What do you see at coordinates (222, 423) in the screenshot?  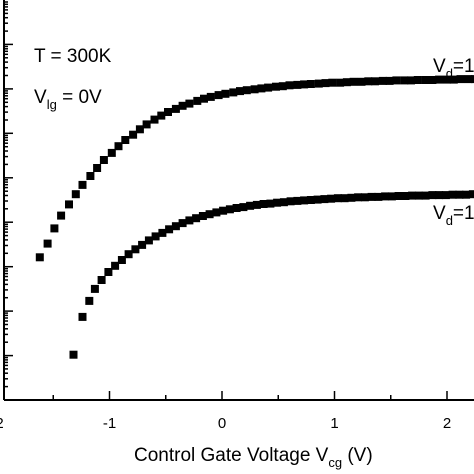 I see `x-tick-label: 0` at bounding box center [222, 423].